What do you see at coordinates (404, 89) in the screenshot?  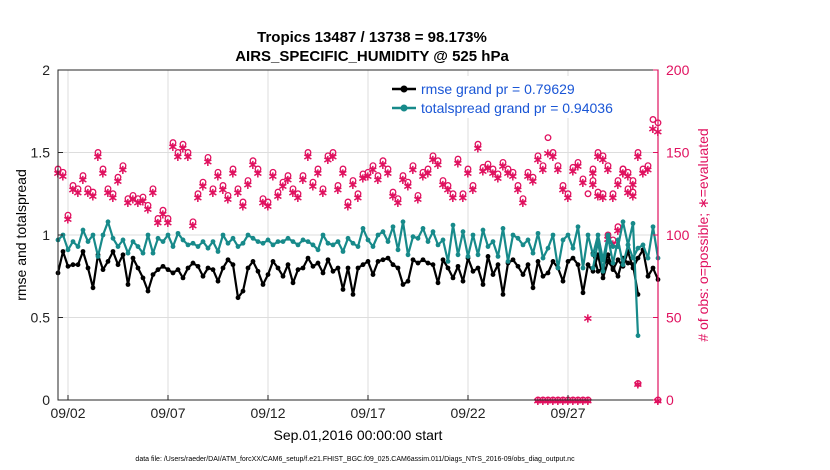 I see `legend-rmse-marker` at bounding box center [404, 89].